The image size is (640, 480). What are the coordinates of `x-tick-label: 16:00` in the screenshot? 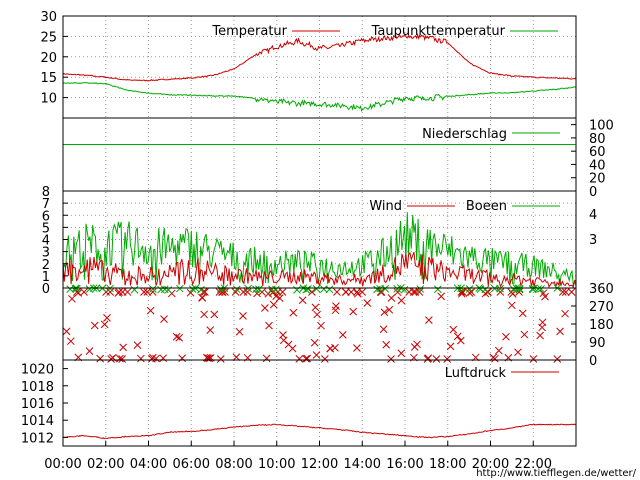 It's located at (404, 464).